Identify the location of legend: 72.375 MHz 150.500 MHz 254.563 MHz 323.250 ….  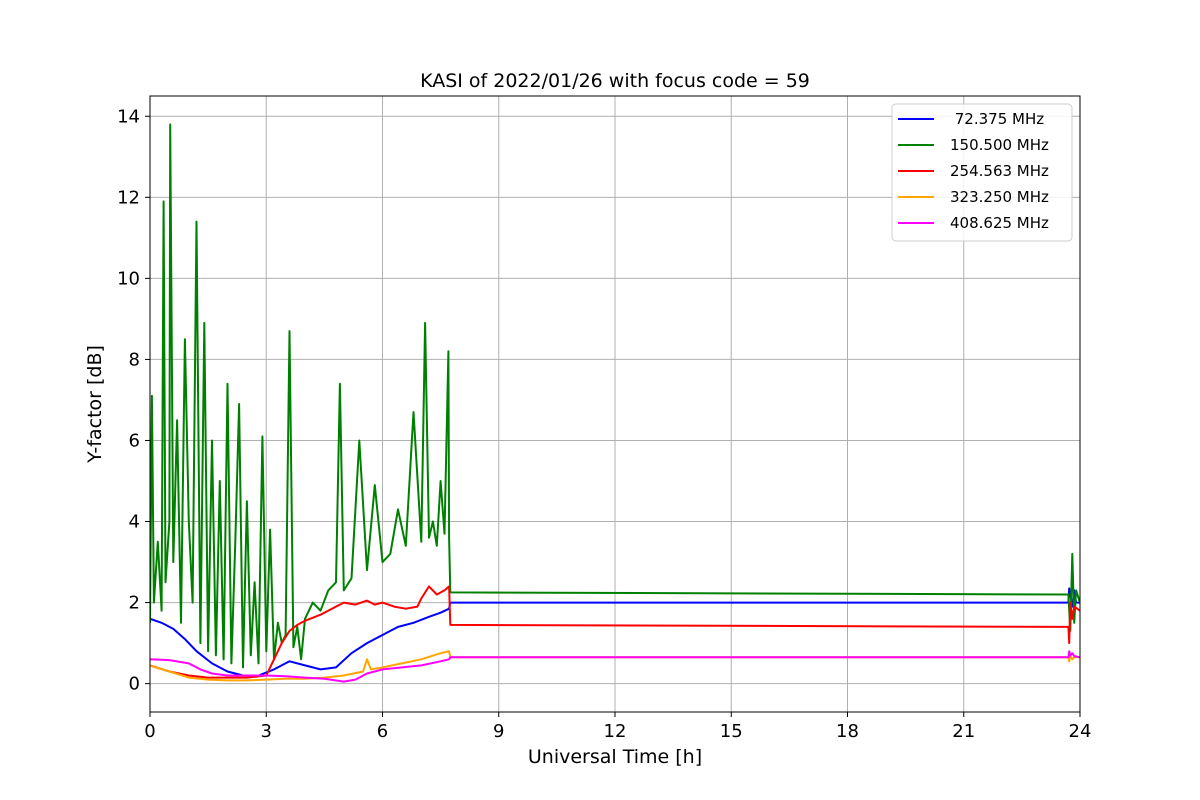
(982, 172).